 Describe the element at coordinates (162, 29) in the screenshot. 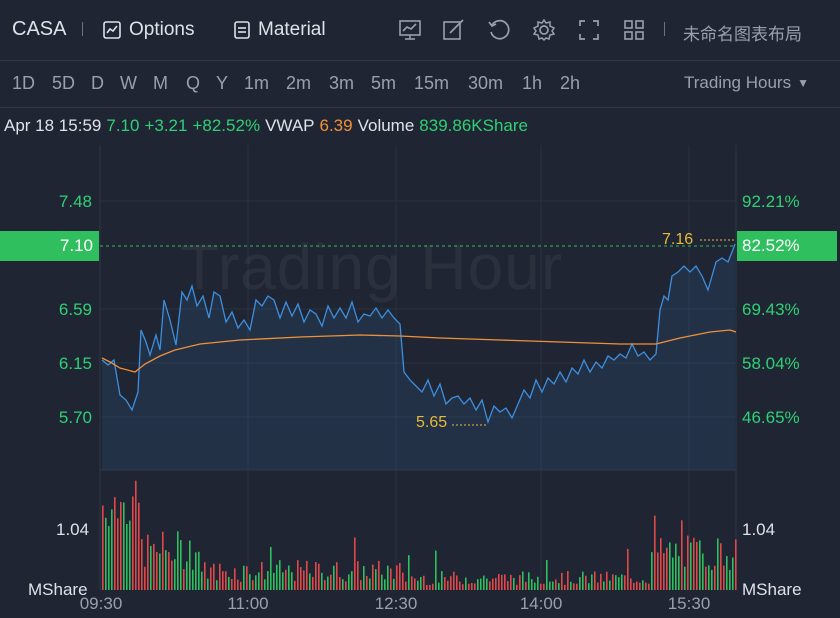

I see `options-label: Options` at that location.